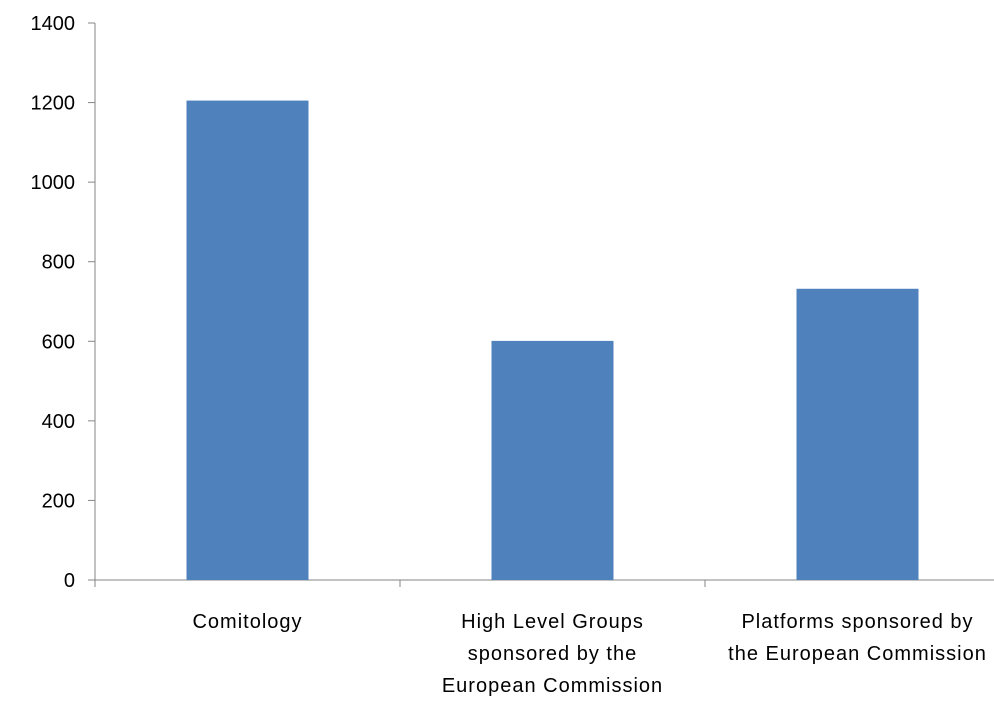  I want to click on y-tick-label: 1200, so click(53, 104).